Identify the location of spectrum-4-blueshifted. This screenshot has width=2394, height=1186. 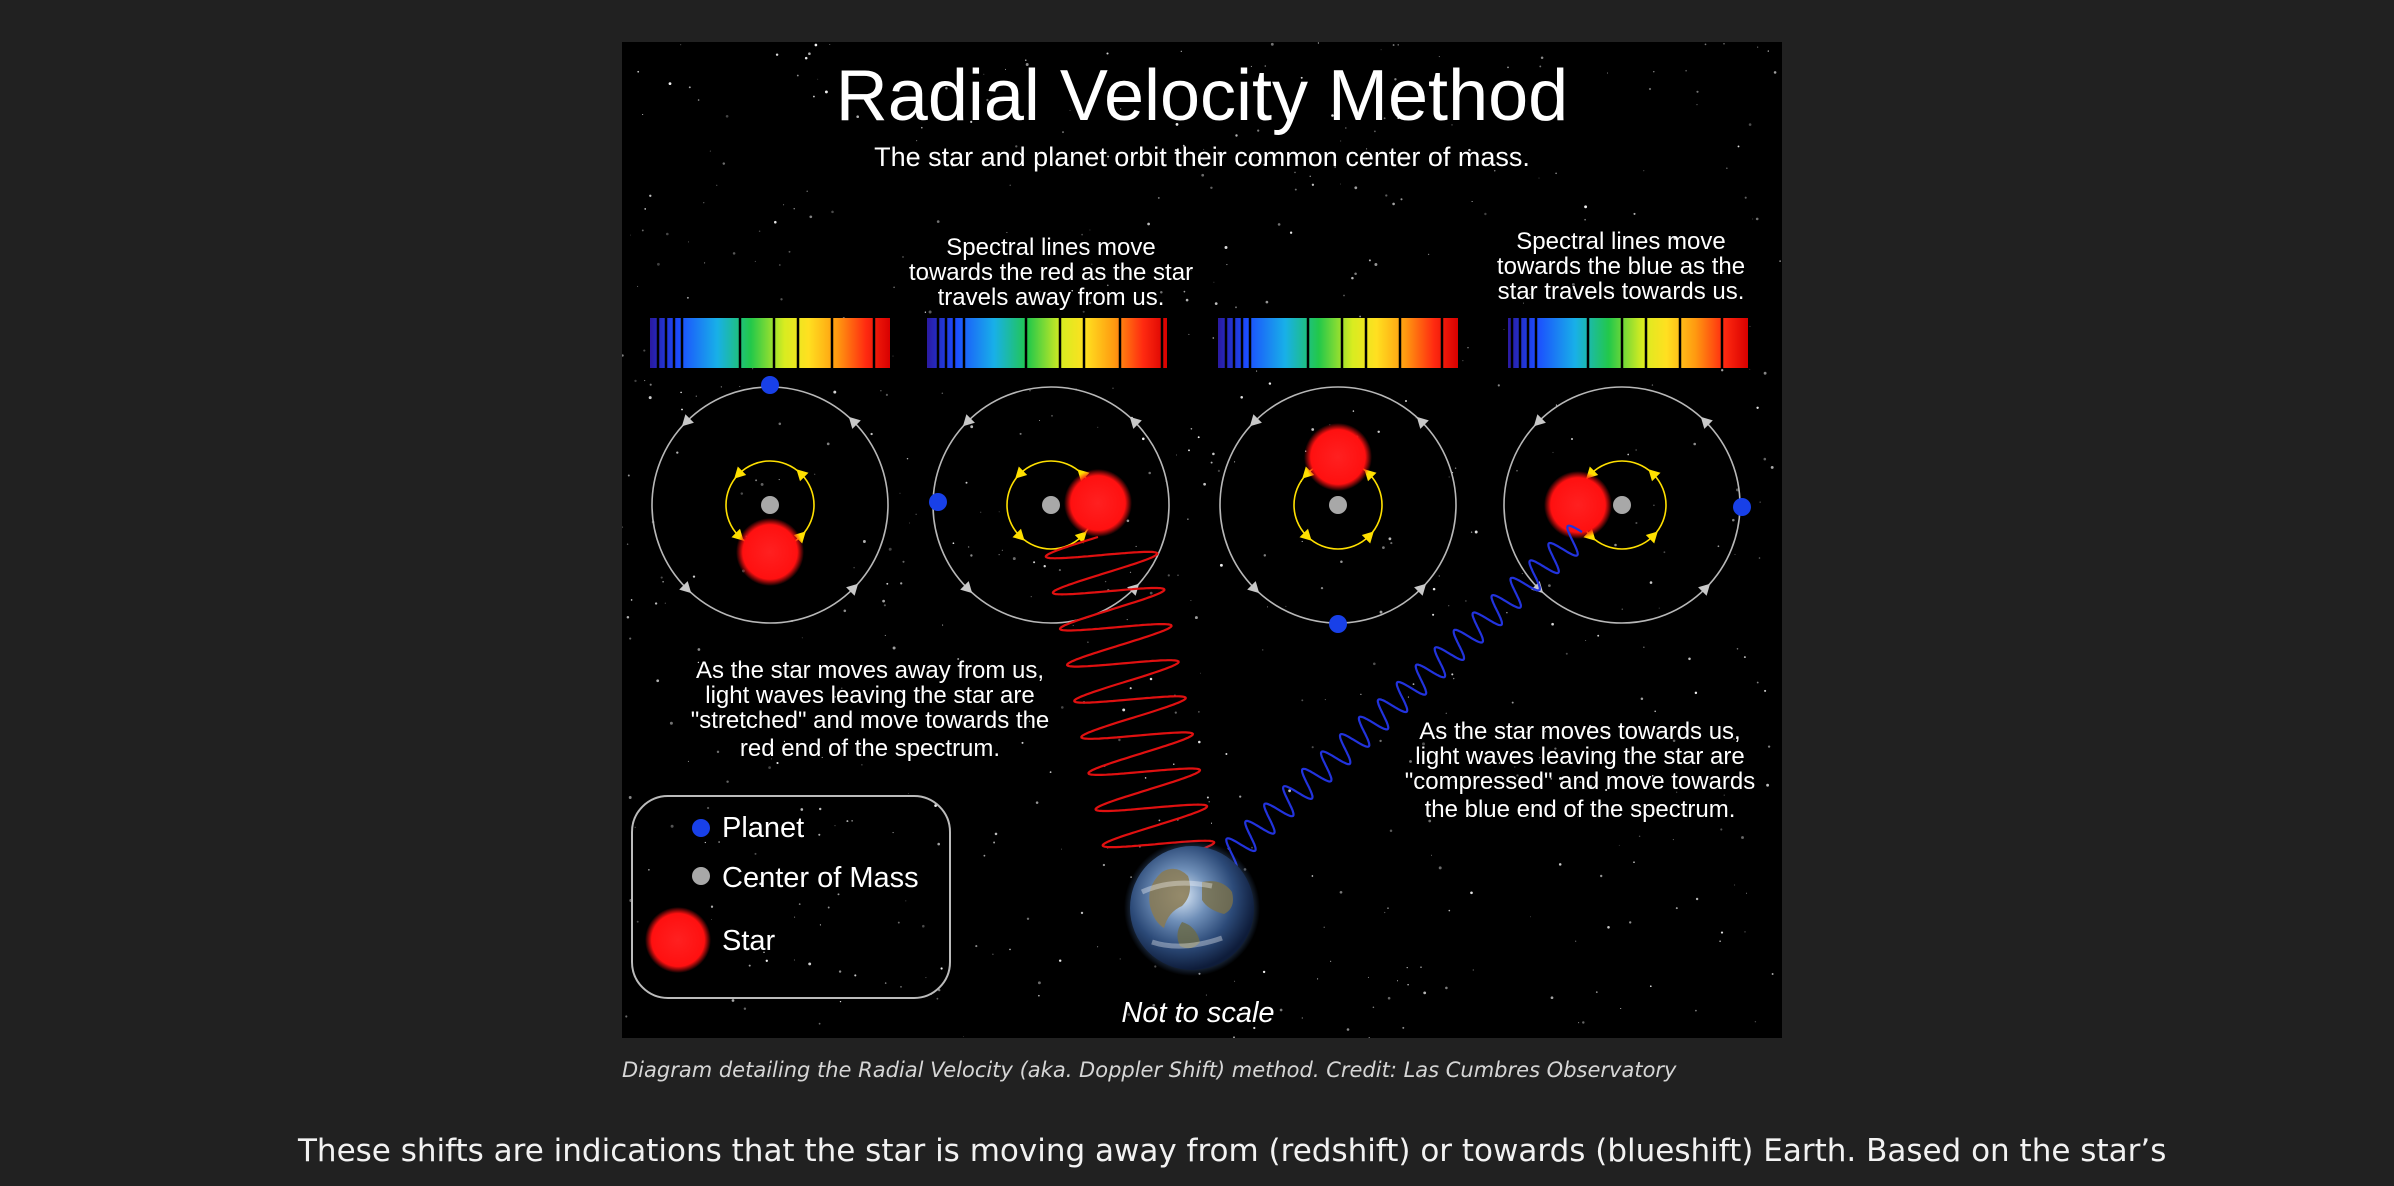
(1628, 343).